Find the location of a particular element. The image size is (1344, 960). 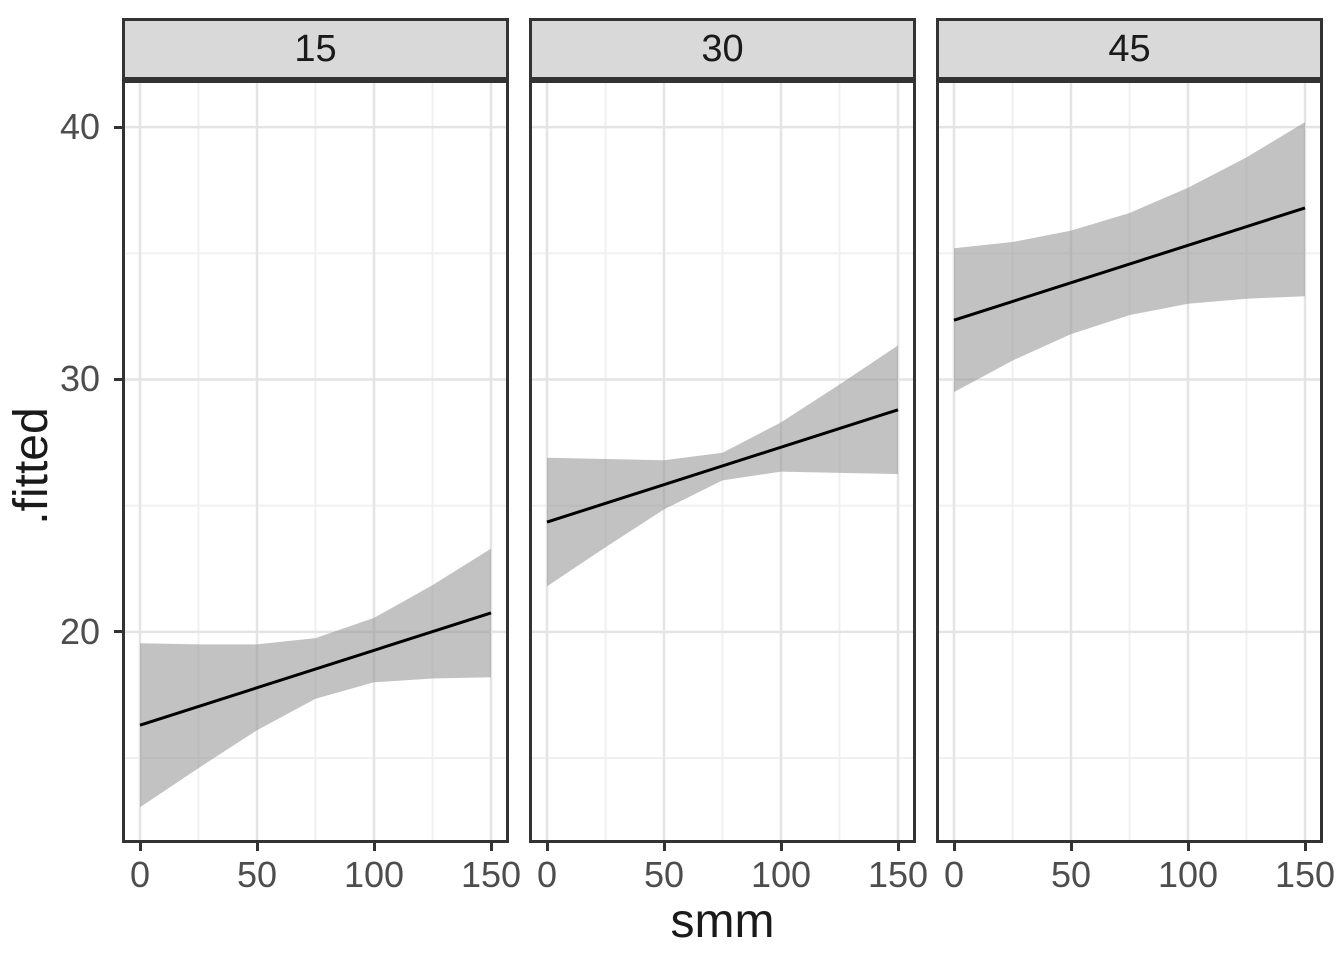

facet-strip-label: 15 is located at coordinates (315, 48).